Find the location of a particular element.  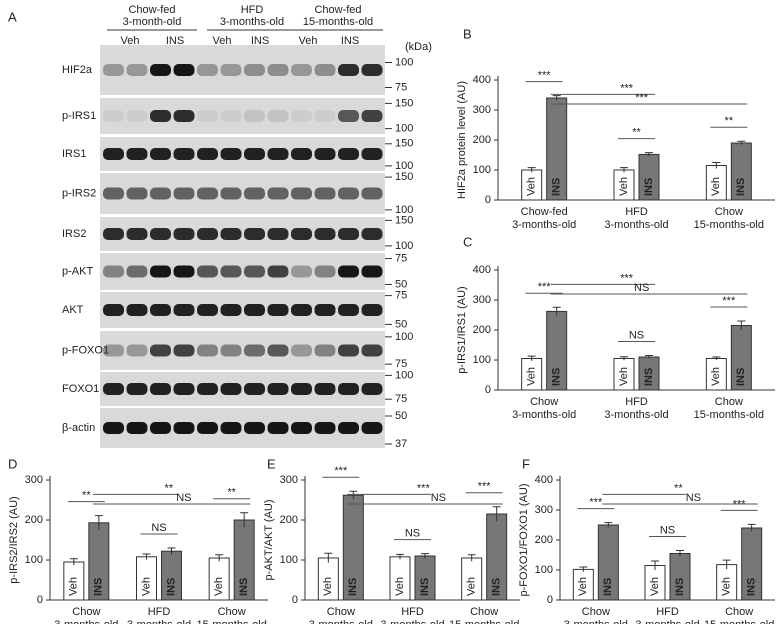

group-header: Chow-fed 3-month-old is located at coordinates (152, 16).